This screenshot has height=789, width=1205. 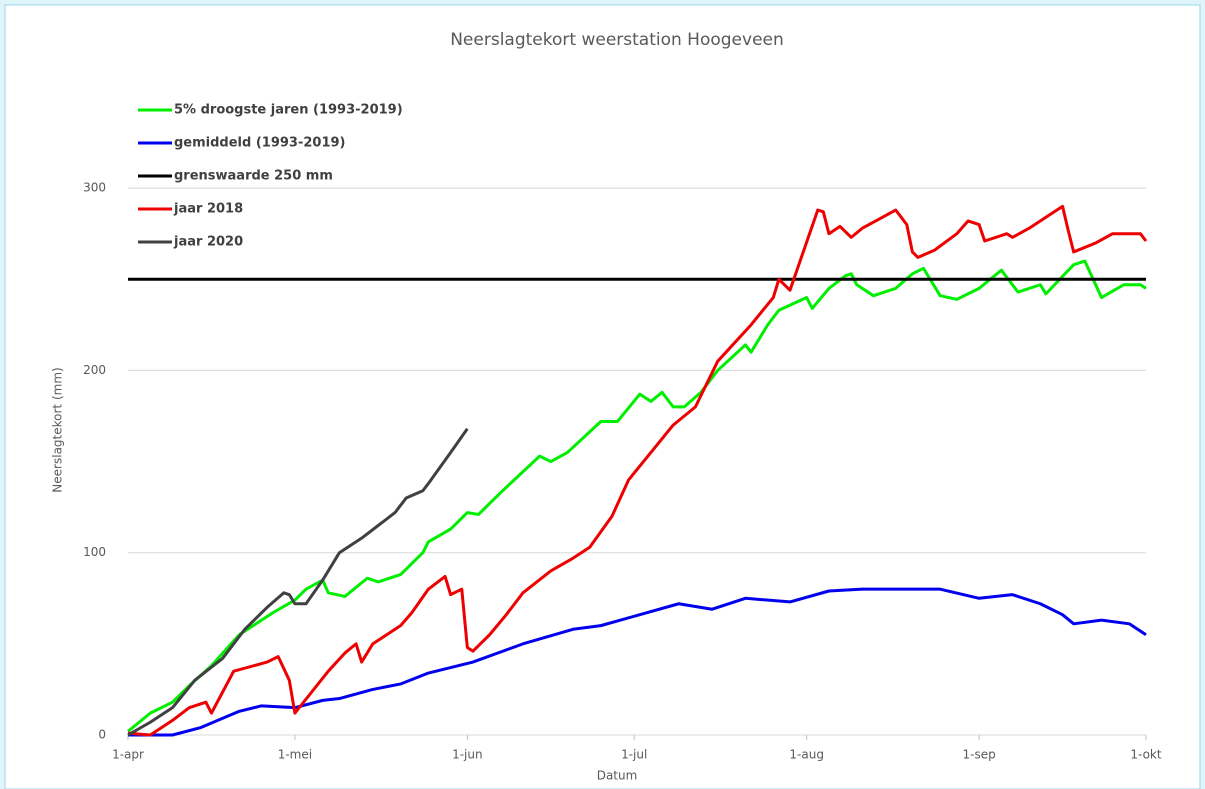 What do you see at coordinates (617, 40) in the screenshot?
I see `chart-title: Neerslagtekort weerstation Hoogeveen` at bounding box center [617, 40].